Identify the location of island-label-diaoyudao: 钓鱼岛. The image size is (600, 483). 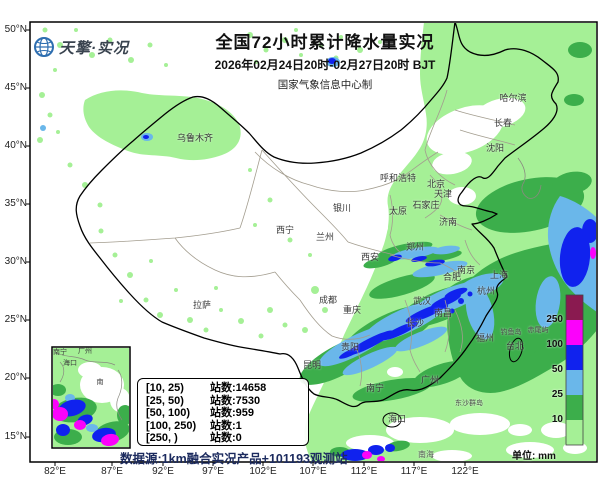
(511, 332).